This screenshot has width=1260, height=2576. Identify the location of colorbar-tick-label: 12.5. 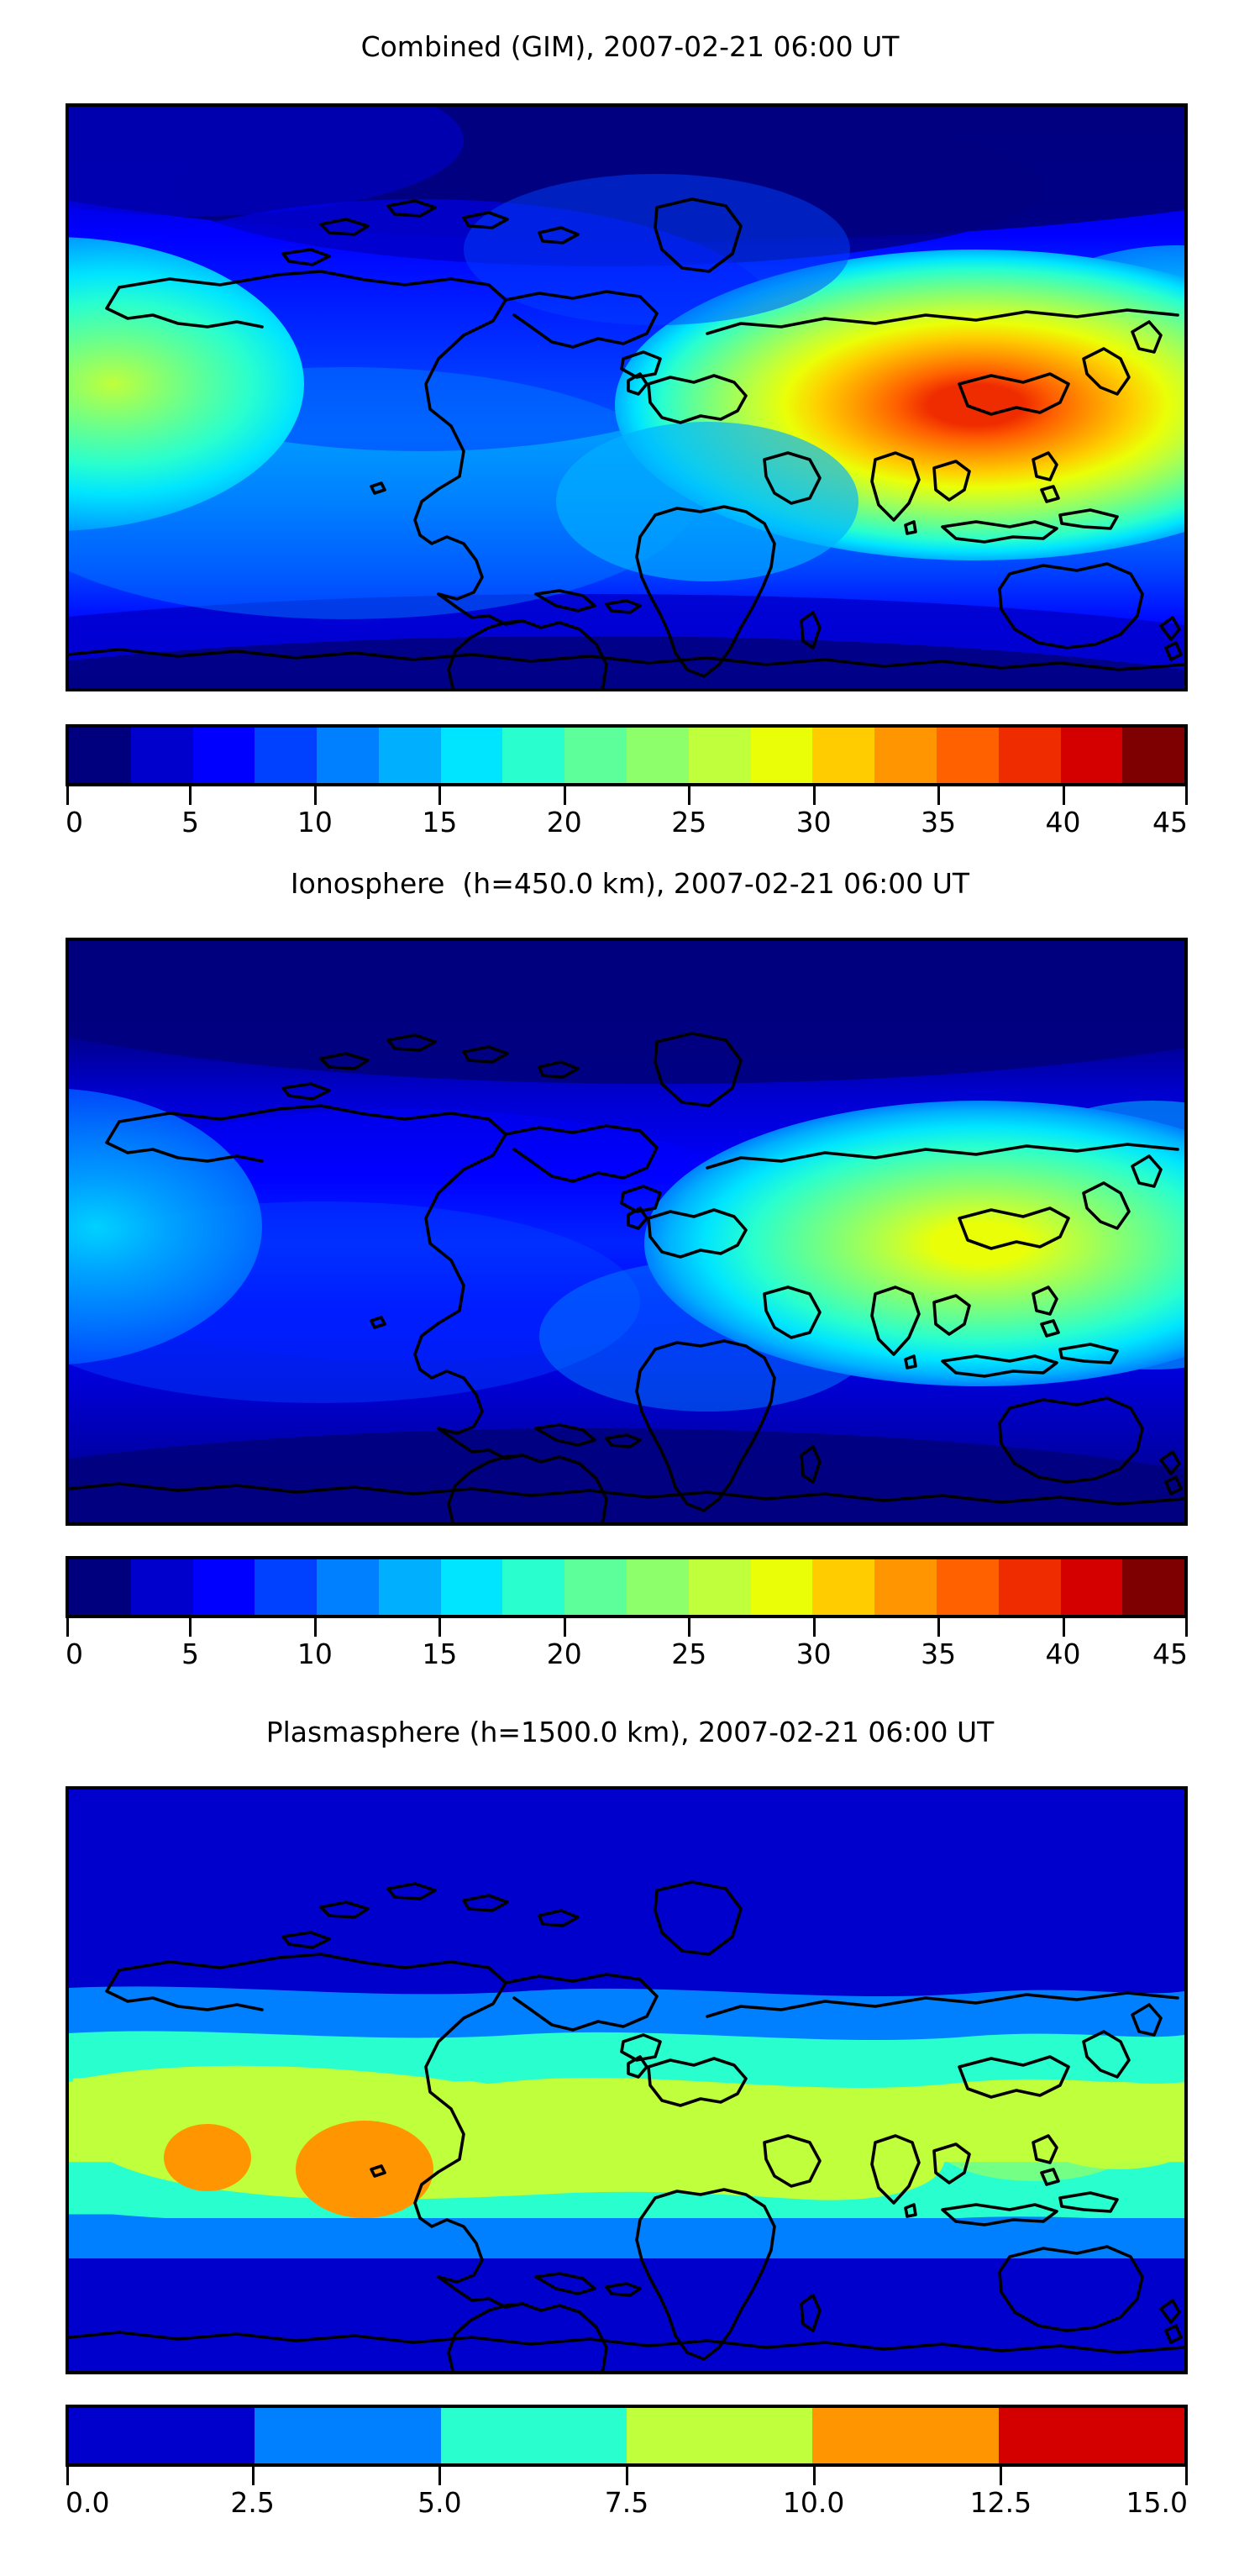
(1000, 2502).